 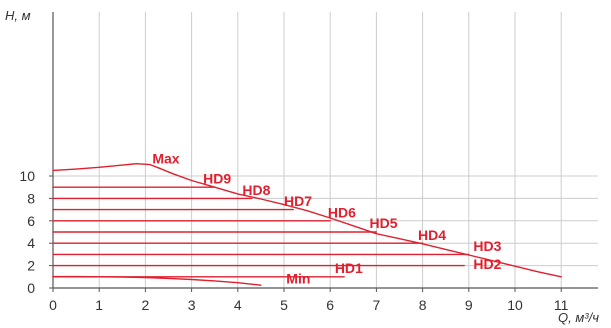 I want to click on series-label-max: Max, so click(x=165, y=159).